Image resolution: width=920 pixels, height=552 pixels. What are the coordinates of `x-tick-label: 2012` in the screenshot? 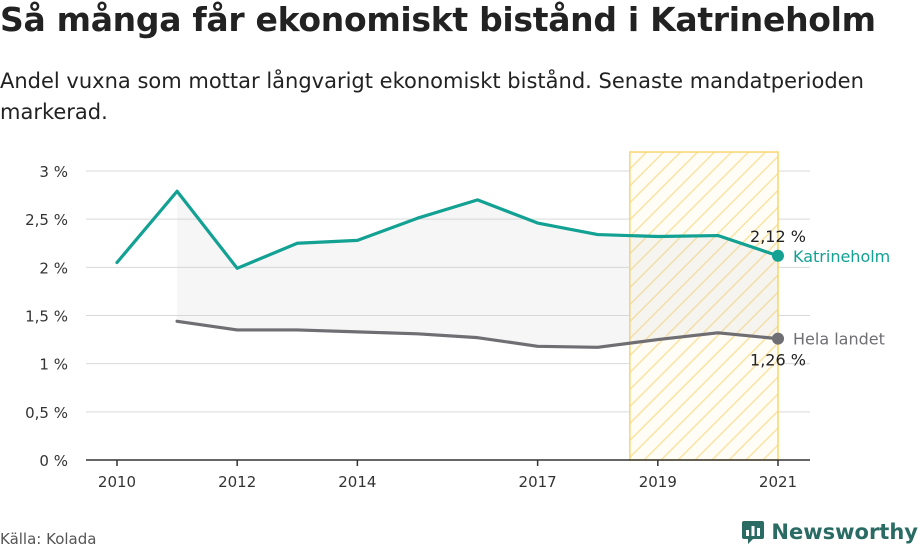 It's located at (237, 482).